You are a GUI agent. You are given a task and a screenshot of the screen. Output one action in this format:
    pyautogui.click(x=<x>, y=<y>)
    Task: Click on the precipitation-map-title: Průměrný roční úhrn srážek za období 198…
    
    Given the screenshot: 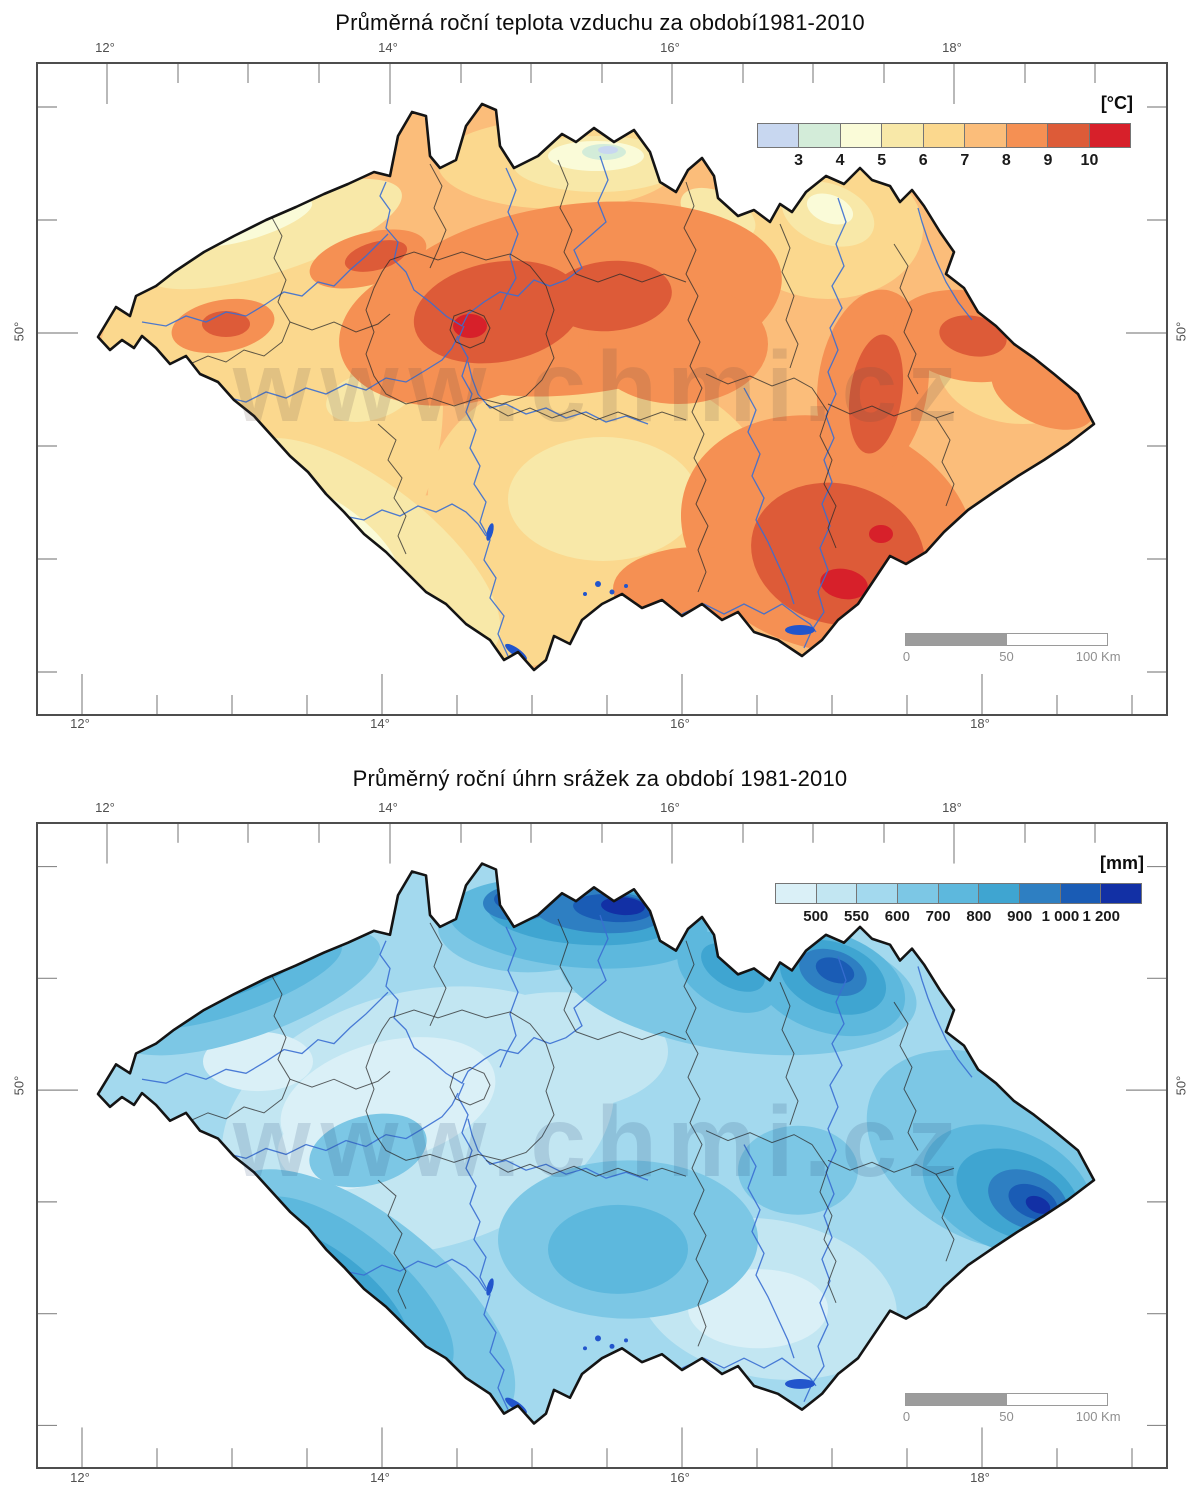 What is the action you would take?
    pyautogui.click(x=600, y=778)
    